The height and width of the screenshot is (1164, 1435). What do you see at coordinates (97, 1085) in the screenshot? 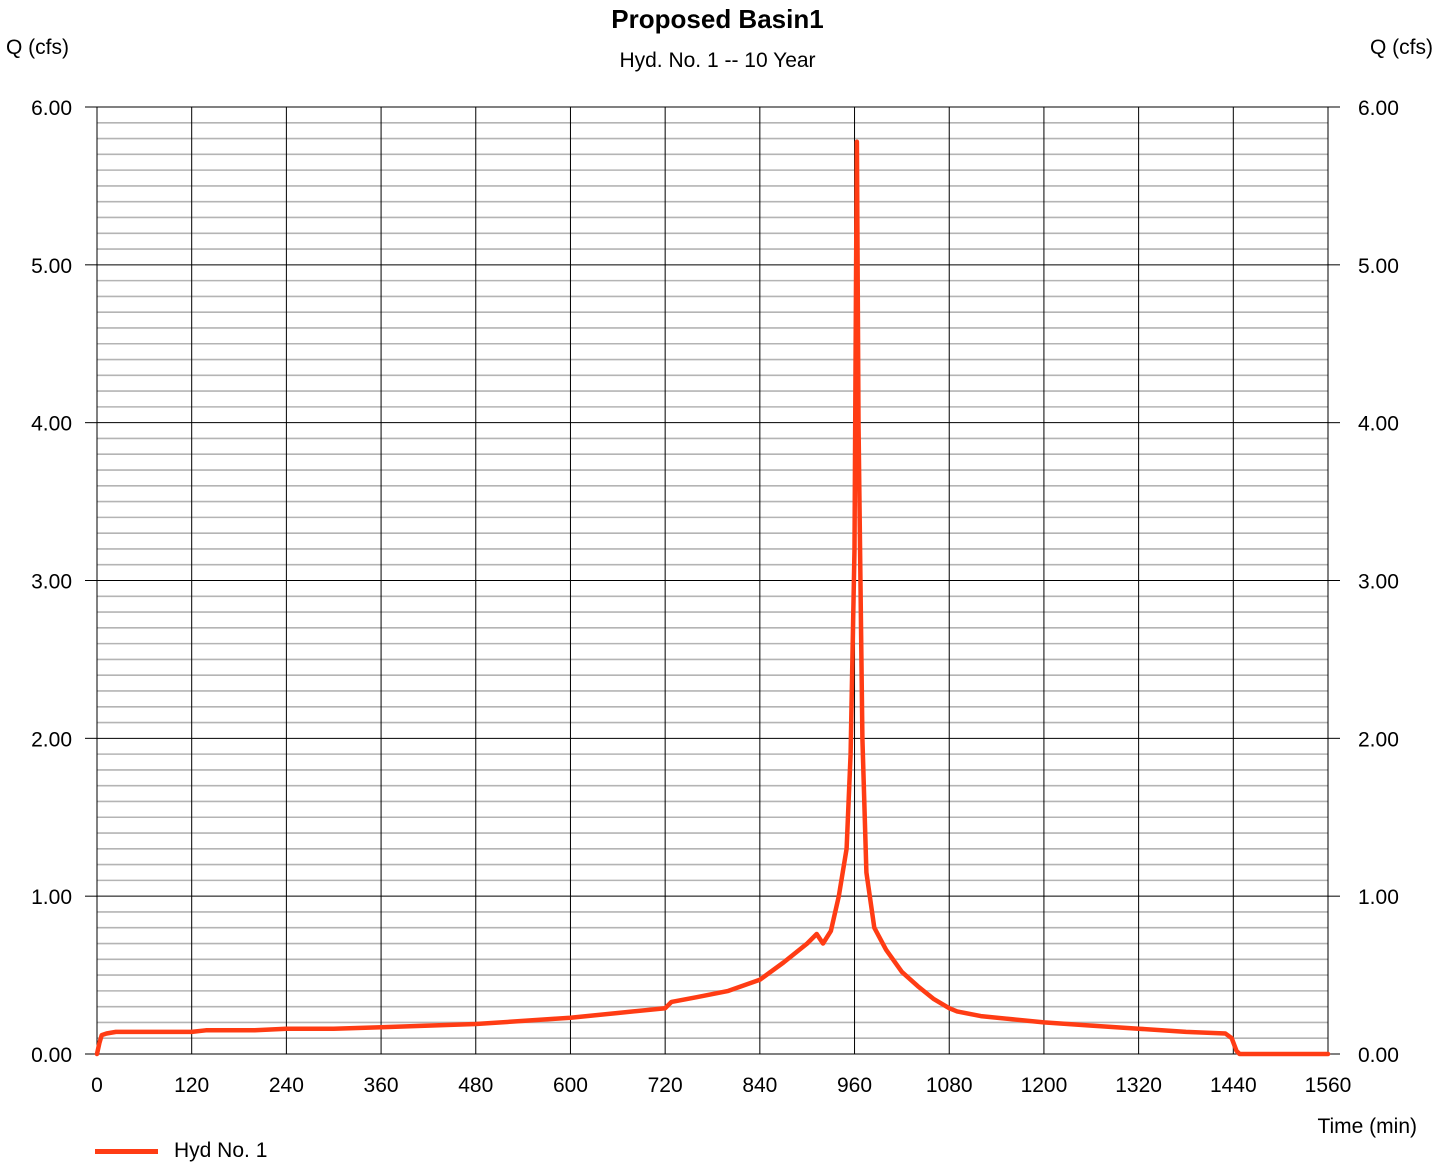
I see `x-tick-label: 0` at bounding box center [97, 1085].